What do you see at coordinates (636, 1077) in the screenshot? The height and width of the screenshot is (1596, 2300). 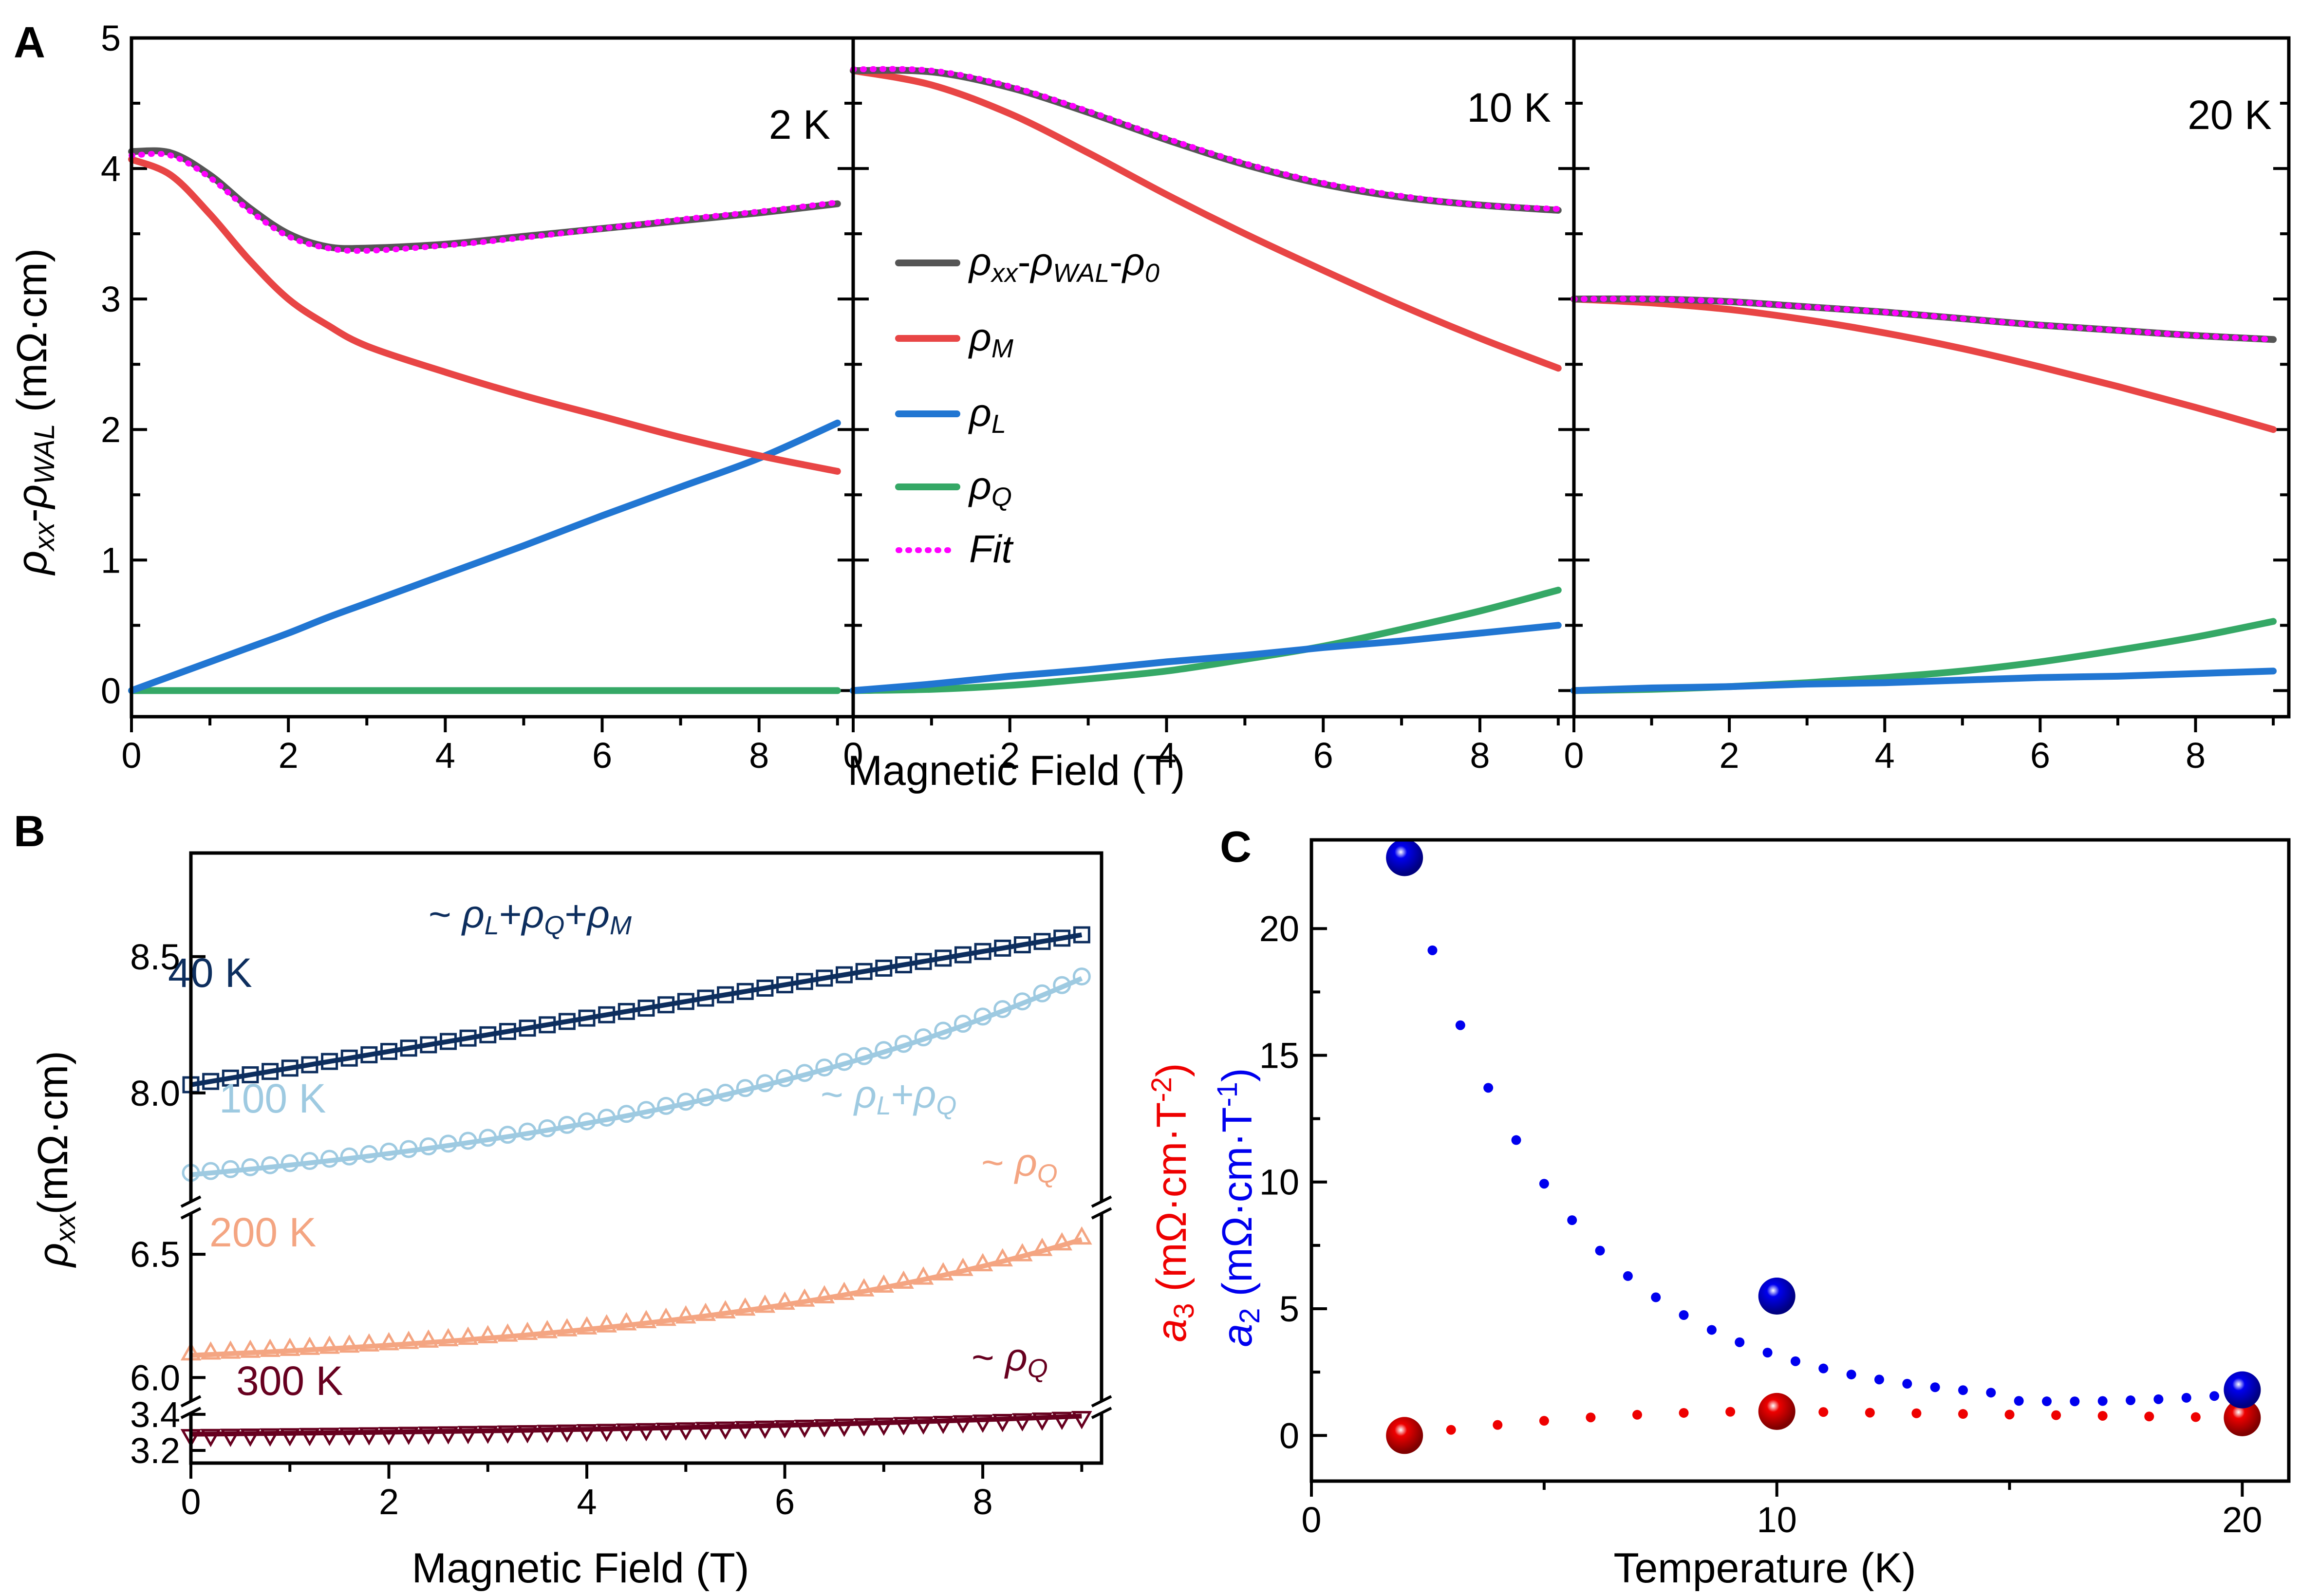 I see `series-fit-line` at bounding box center [636, 1077].